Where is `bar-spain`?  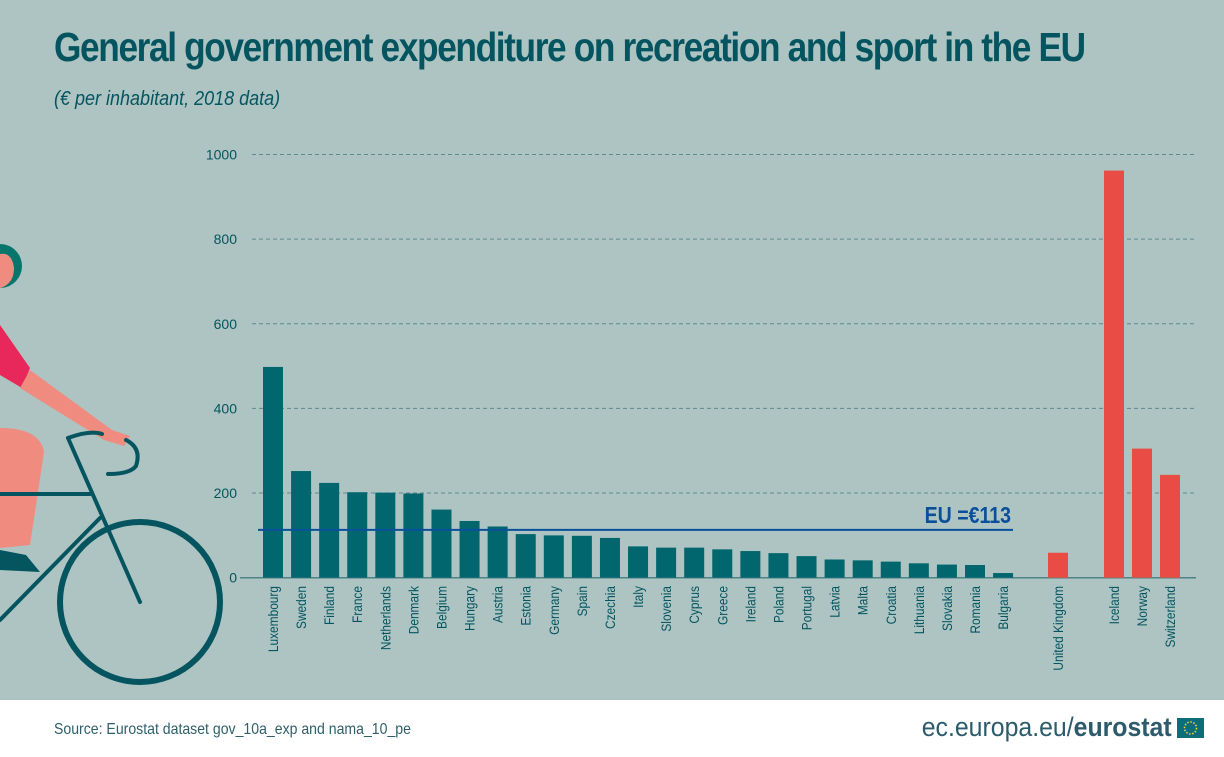 bar-spain is located at coordinates (581, 556).